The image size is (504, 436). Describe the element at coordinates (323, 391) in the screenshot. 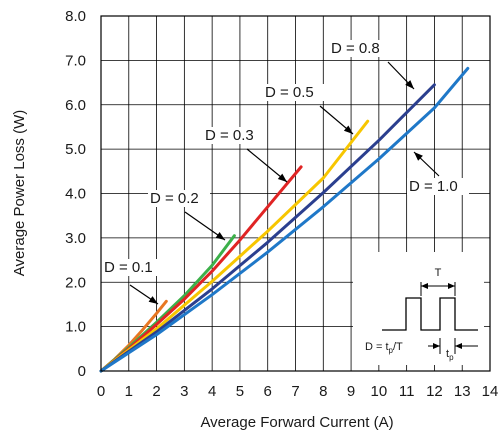

I see `x-tick-label: 8` at that location.